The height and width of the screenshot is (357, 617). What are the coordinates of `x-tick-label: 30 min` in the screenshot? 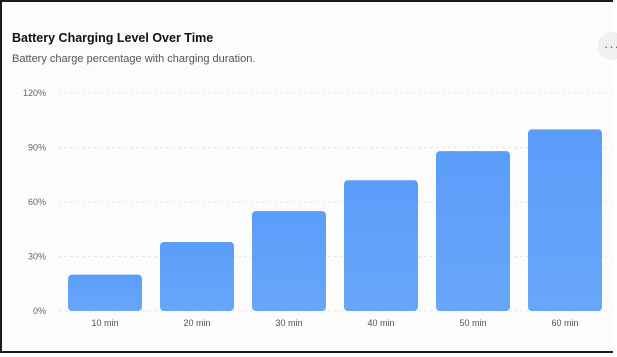 It's located at (288, 323).